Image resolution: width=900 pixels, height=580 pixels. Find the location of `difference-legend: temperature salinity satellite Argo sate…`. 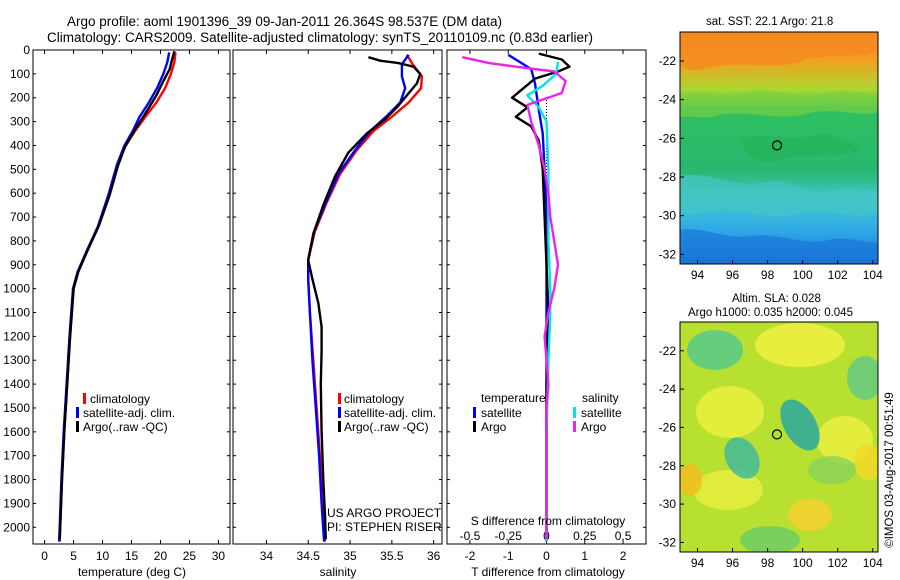

difference-legend: temperature salinity satellite Argo sate… is located at coordinates (547, 412).